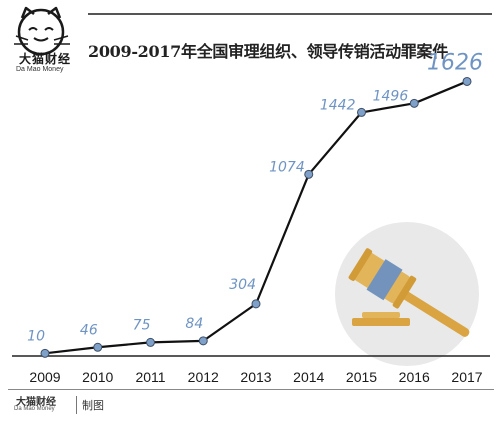  What do you see at coordinates (268, 51) in the screenshot?
I see `chart-title: 2009-2017年全国审理组织、领导传销活动罪案件` at bounding box center [268, 51].